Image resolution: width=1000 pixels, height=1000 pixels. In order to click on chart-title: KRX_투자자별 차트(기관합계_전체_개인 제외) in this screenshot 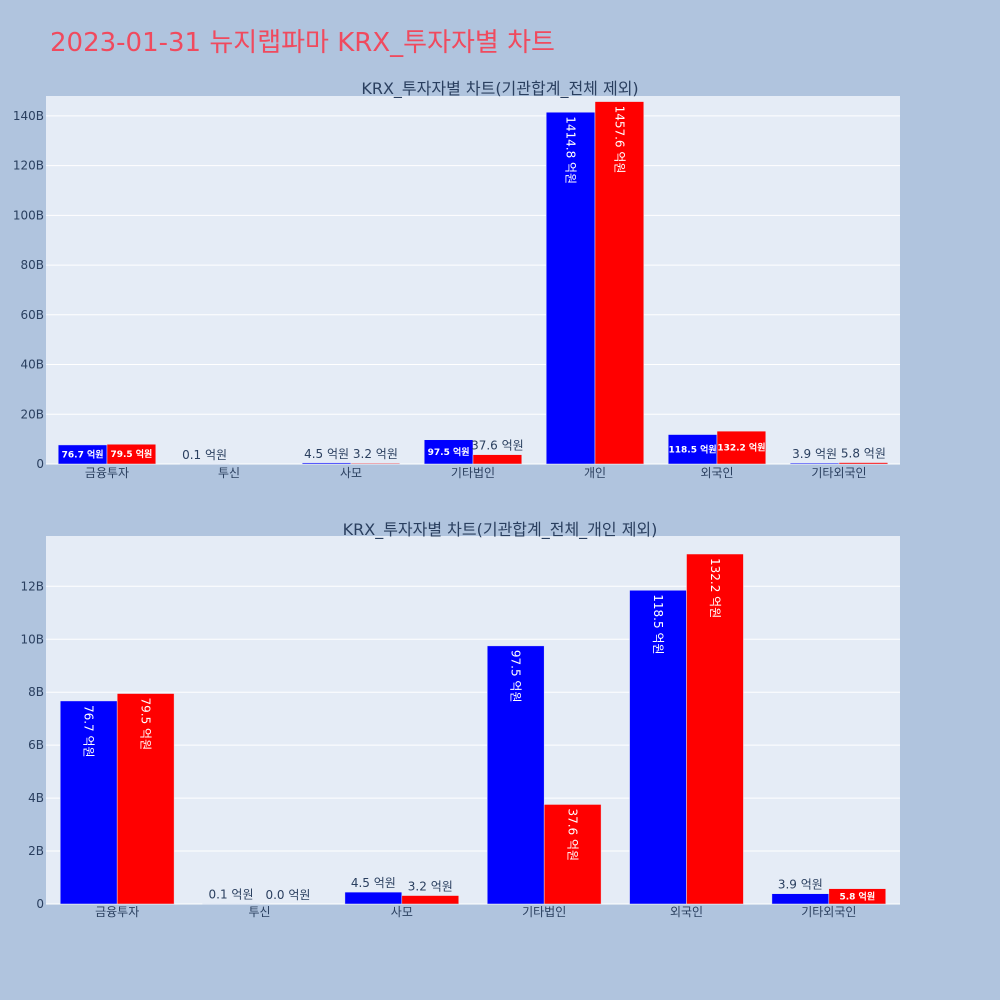, I will do `click(500, 530)`.